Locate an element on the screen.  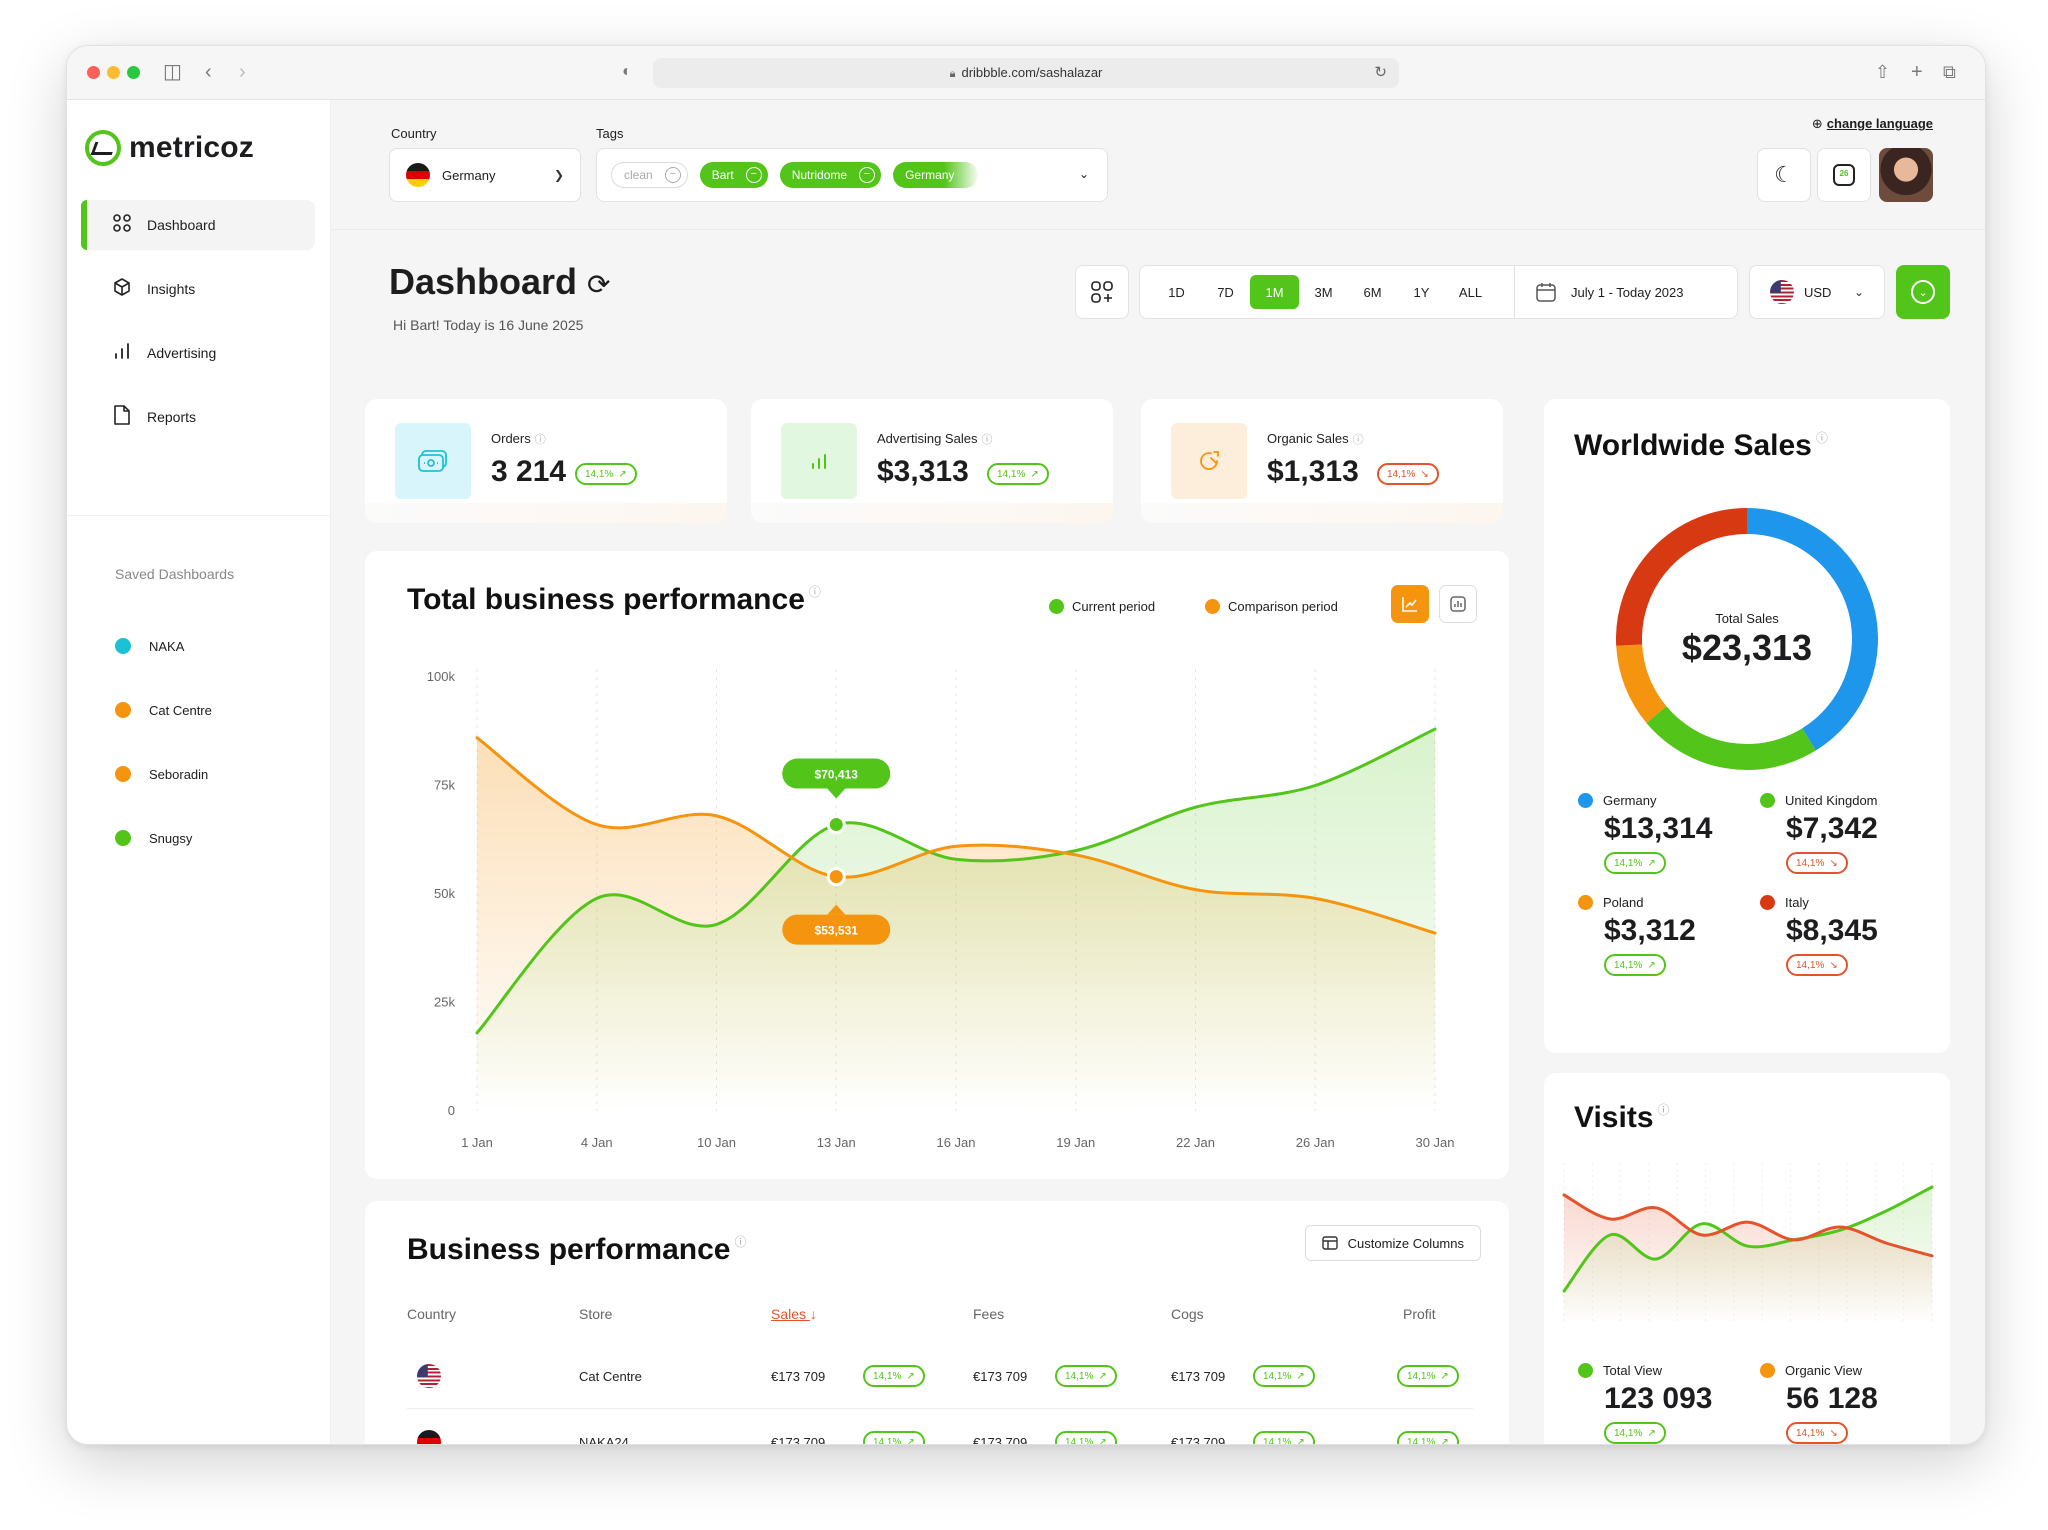
saved-dashboard-snugsy: Snugsy is located at coordinates (163, 838).